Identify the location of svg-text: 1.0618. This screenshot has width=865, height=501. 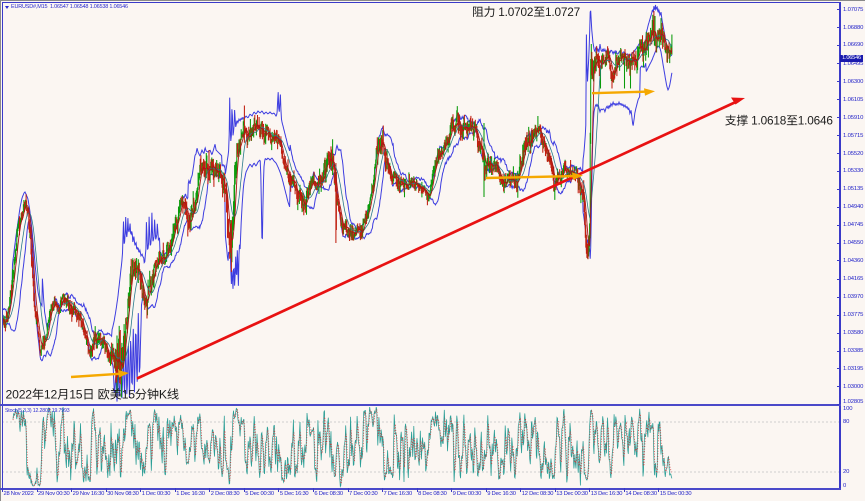
(769, 121).